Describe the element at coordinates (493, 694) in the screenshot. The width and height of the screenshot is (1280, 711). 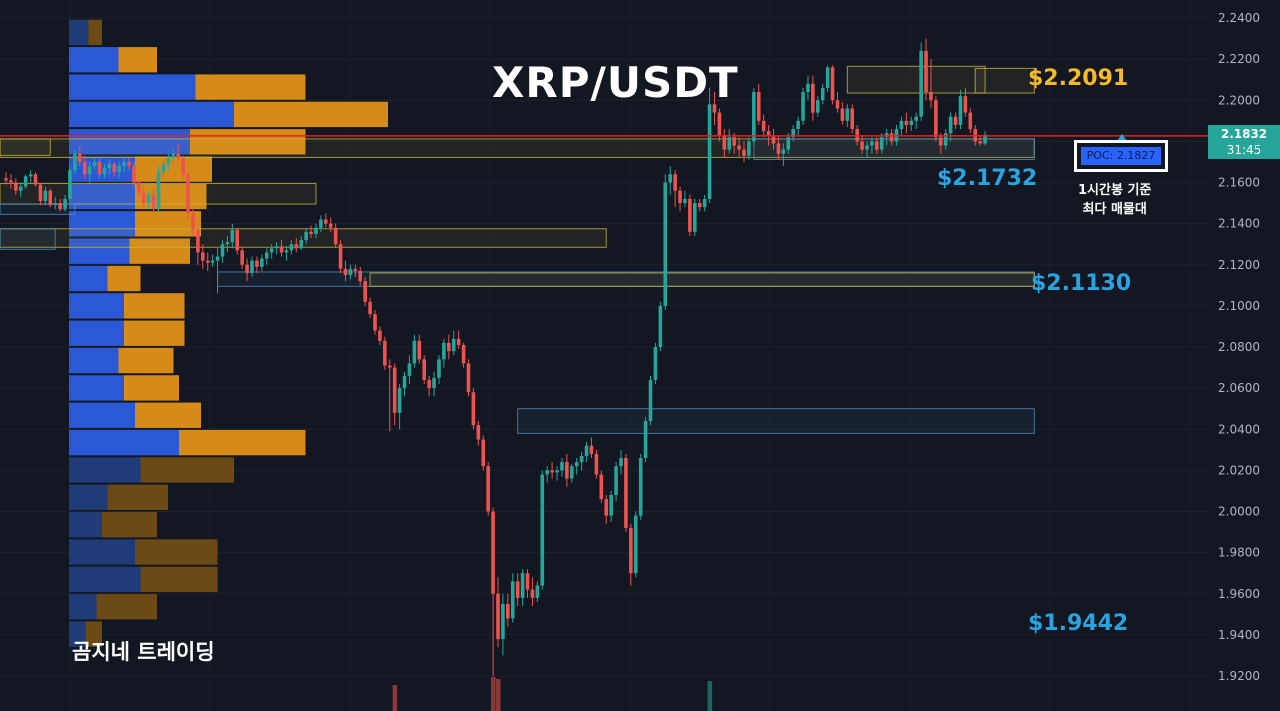
I see `volume-bar` at that location.